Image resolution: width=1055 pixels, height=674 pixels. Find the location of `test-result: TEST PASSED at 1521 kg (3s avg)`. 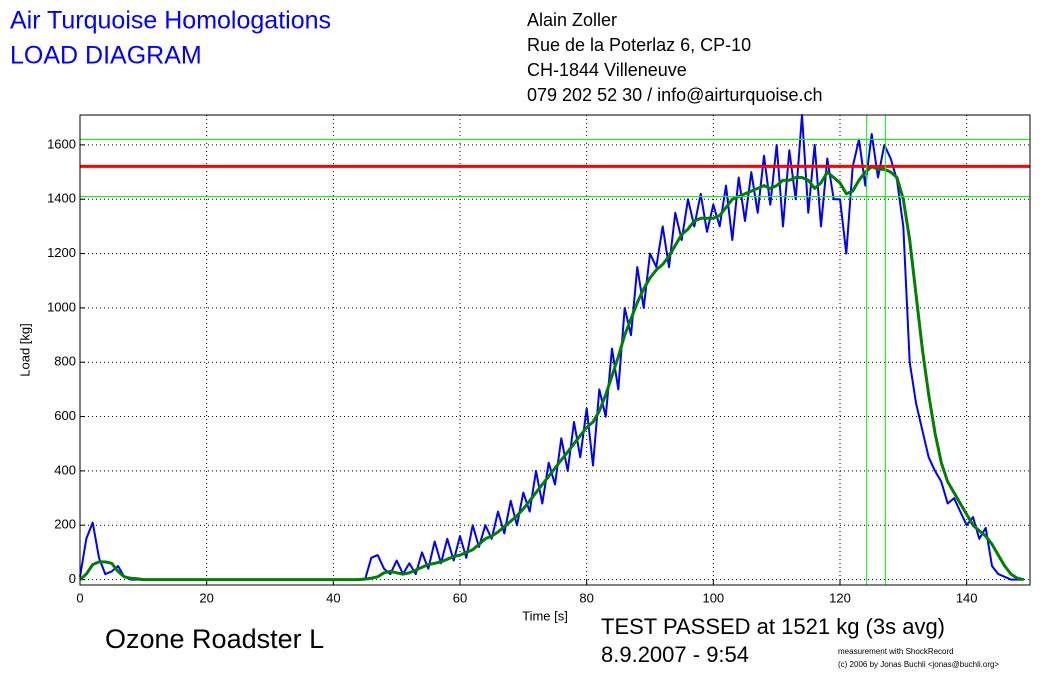

test-result: TEST PASSED at 1521 kg (3s avg) is located at coordinates (773, 626).